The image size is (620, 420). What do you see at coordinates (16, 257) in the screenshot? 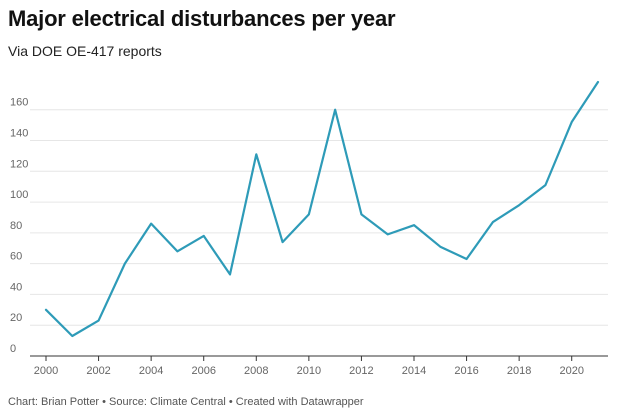
I see `y-tick-label: 60` at bounding box center [16, 257].